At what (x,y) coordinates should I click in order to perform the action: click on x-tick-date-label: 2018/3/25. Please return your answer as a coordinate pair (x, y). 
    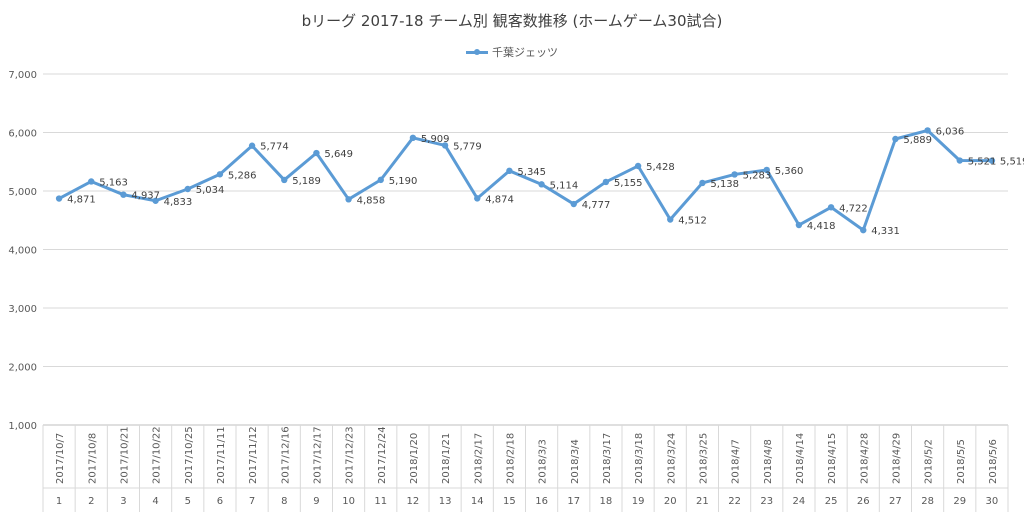
    Looking at the image, I should click on (703, 458).